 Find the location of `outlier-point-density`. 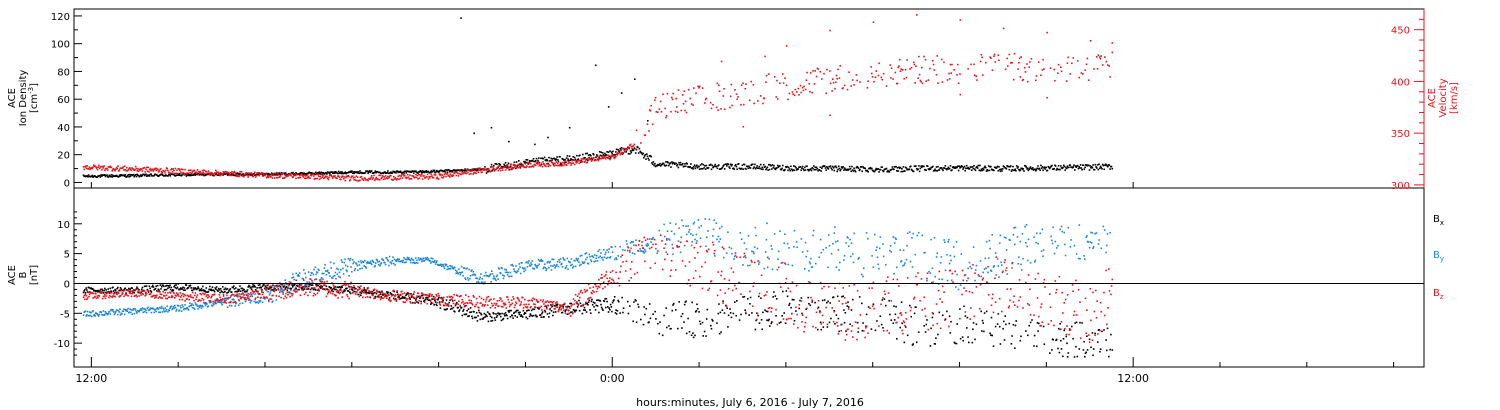

outlier-point-density is located at coordinates (491, 127).